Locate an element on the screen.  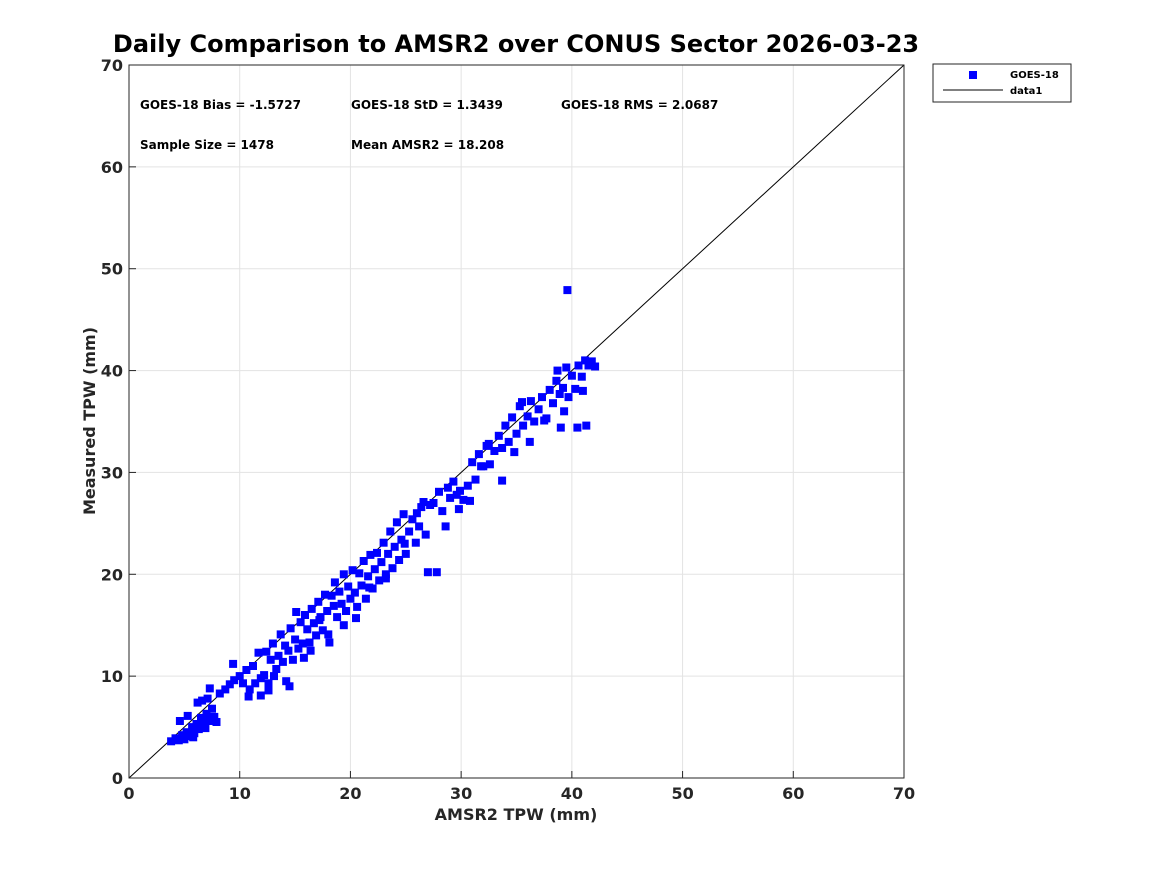
y-tick-label: 40 is located at coordinates (112, 371).